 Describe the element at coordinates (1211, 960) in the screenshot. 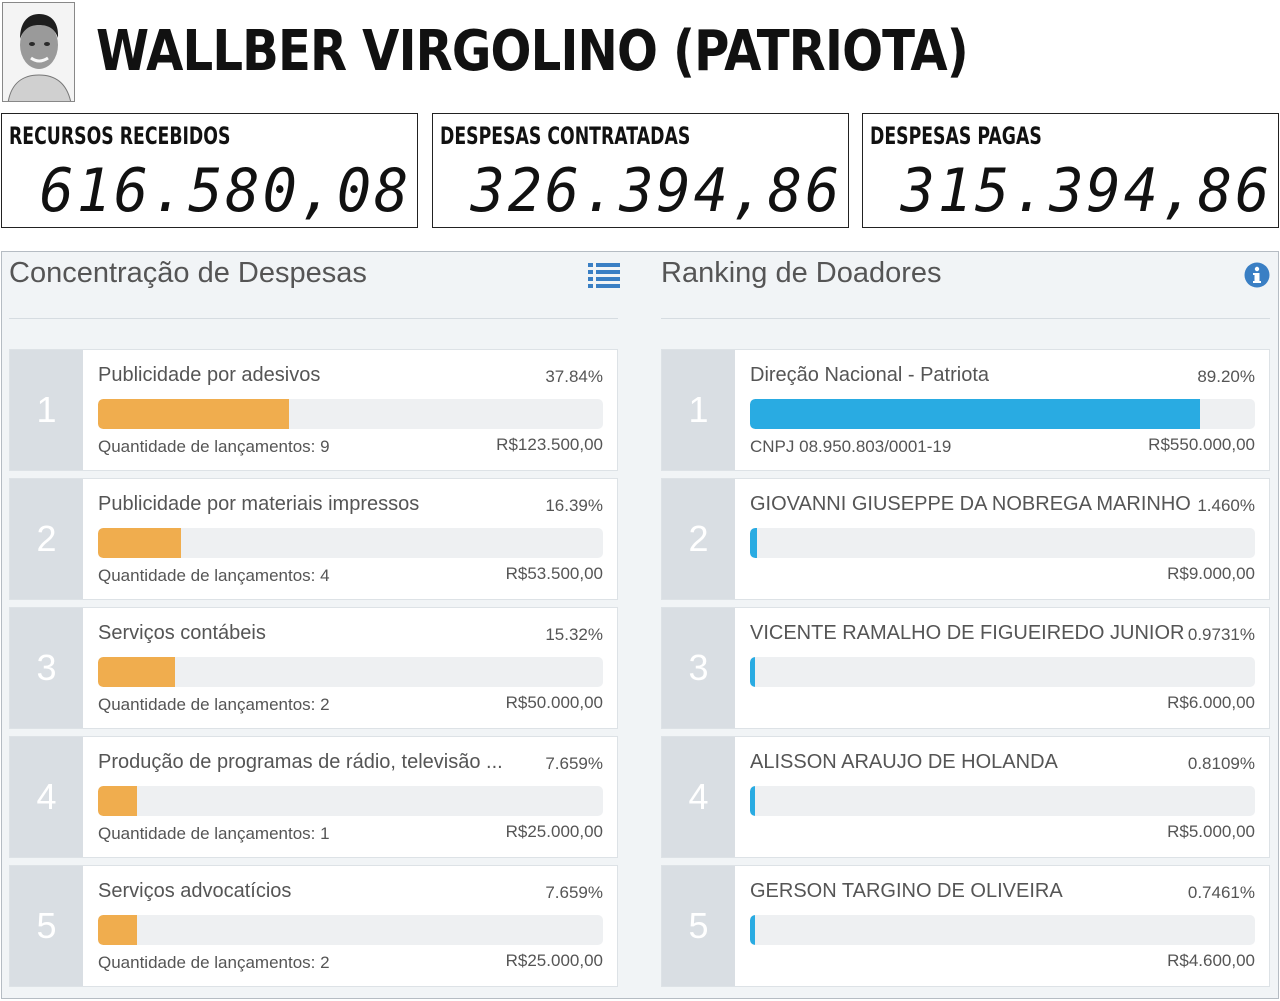

I see `donor-amount: R$4.600,00` at that location.